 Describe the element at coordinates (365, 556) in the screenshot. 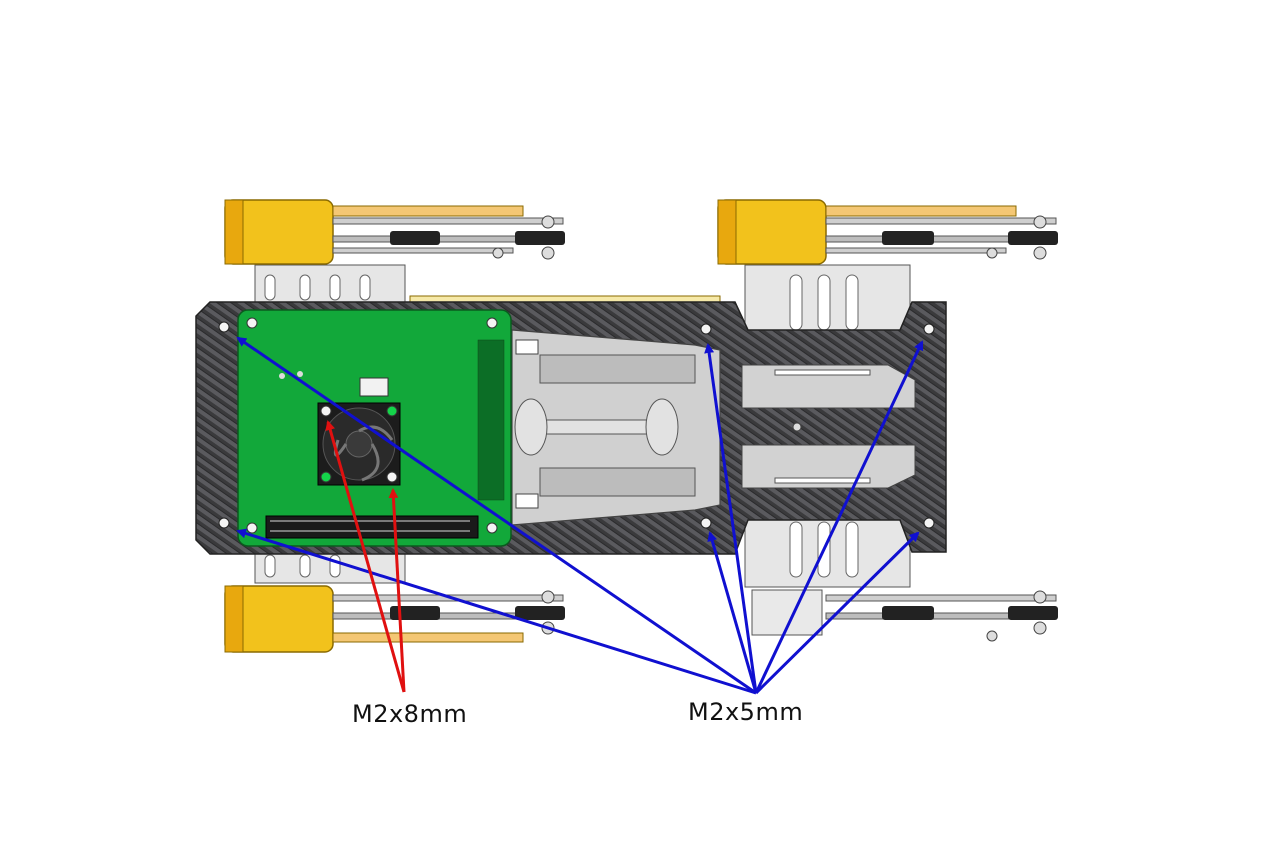

I see `callout-arrows-m2x8` at that location.